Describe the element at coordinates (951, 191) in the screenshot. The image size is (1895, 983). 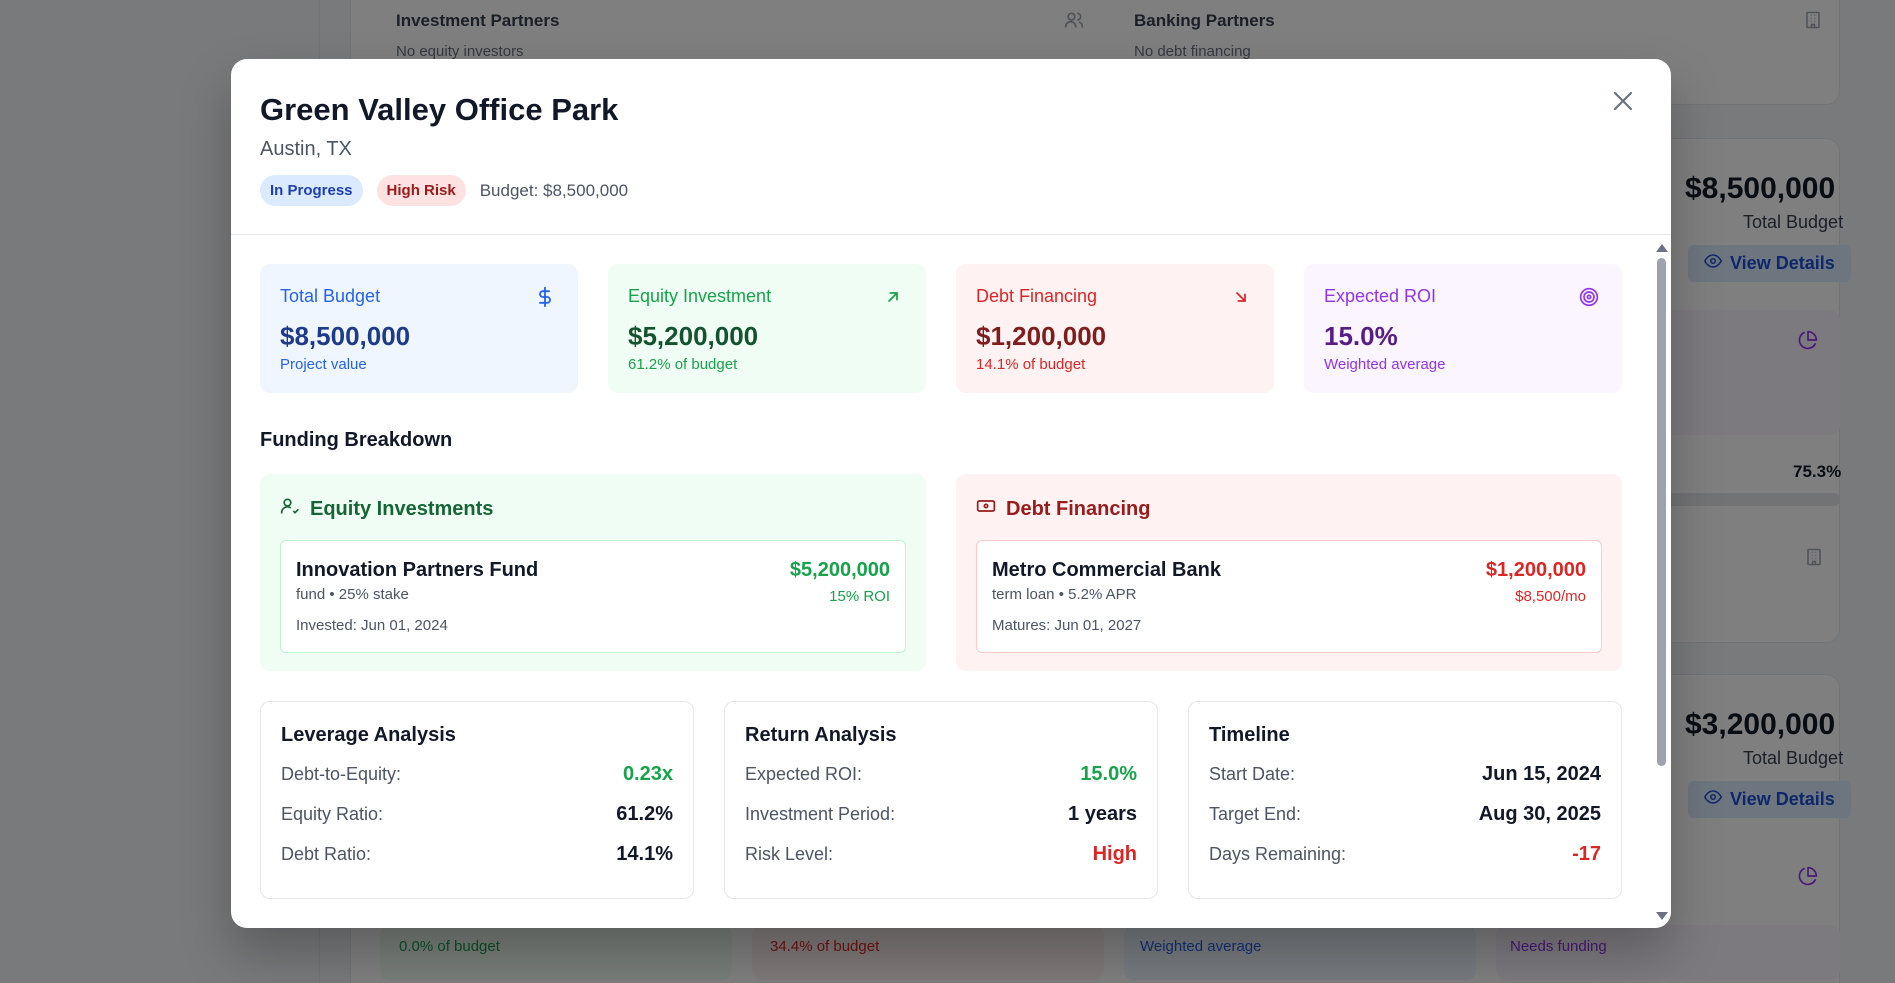
I see `badge-row: In Progress High Risk Budget: $8,500,000` at that location.